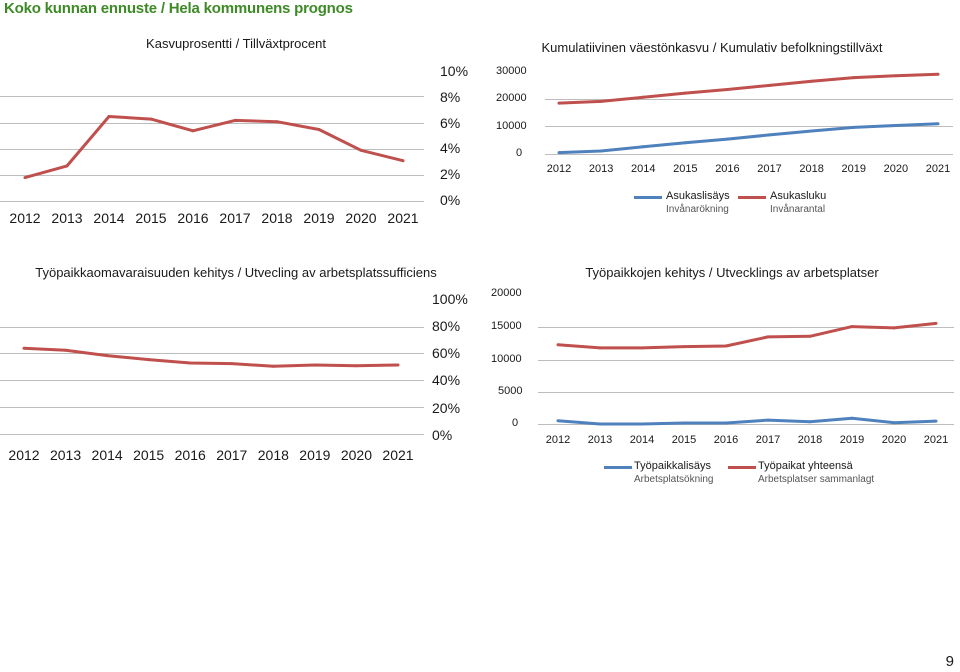  What do you see at coordinates (798, 203) in the screenshot?
I see `legend-item-asukasluku: Asukasluku Invånarantal` at bounding box center [798, 203].